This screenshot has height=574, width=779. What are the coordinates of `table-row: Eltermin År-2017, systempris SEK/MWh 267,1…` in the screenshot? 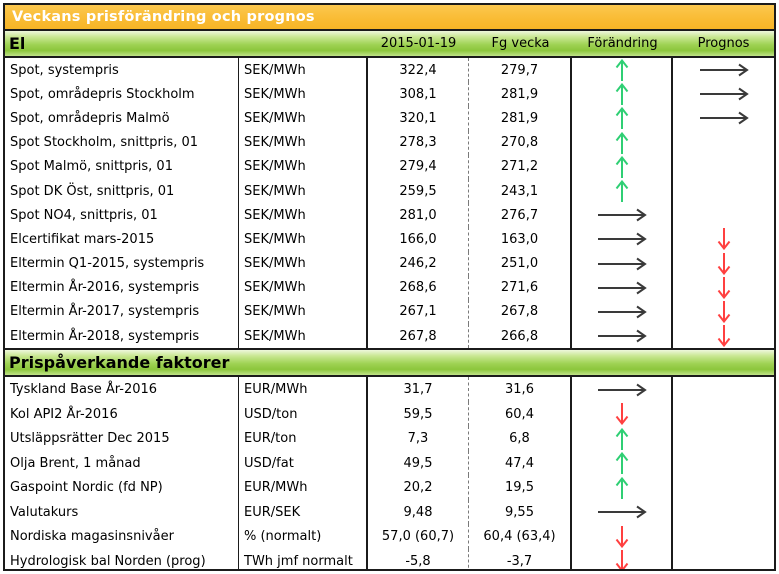 It's located at (389, 312).